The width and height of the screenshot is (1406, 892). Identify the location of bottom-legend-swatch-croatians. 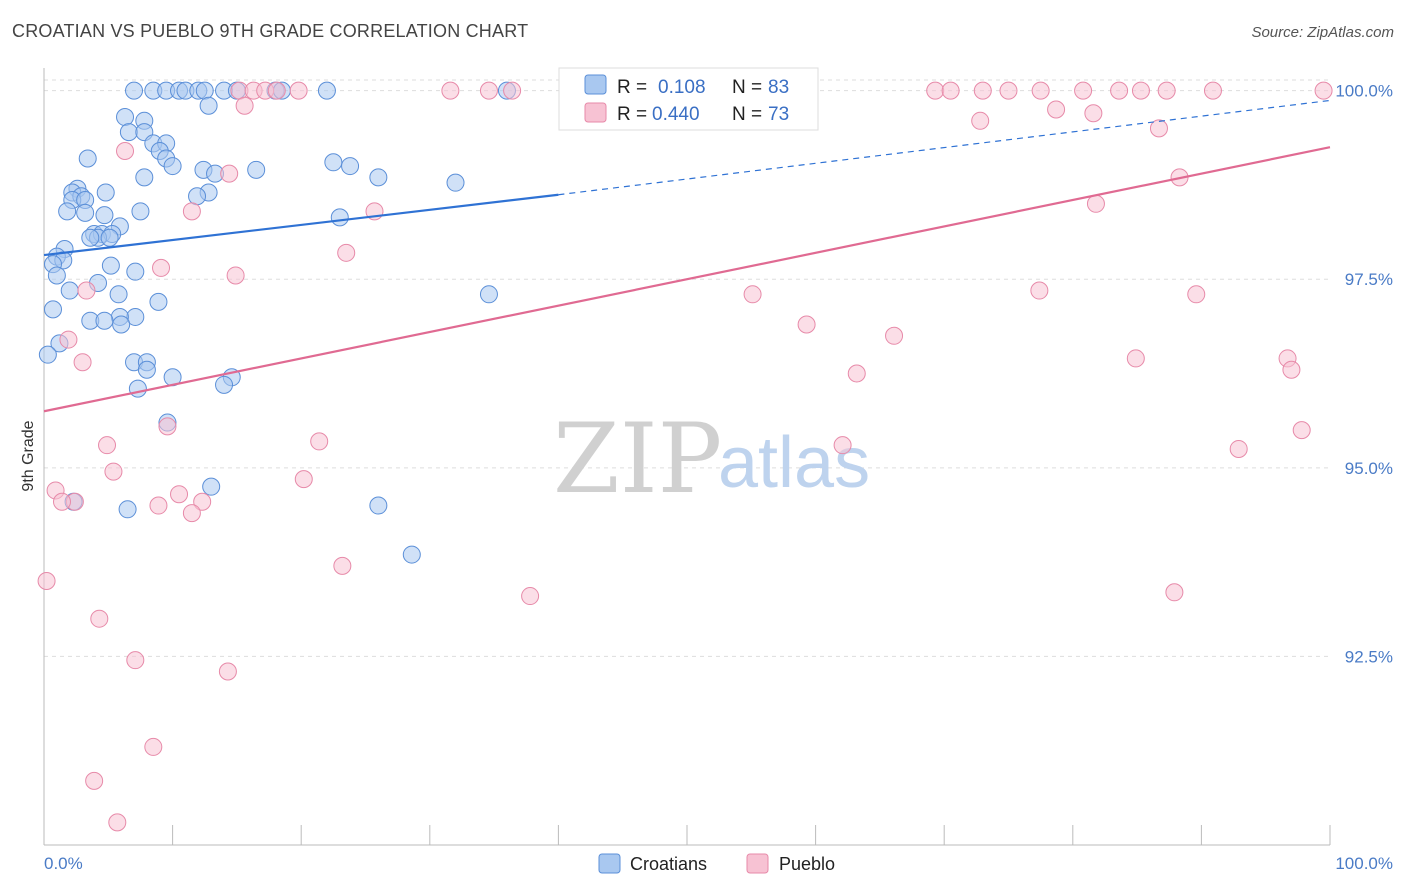
(609, 863).